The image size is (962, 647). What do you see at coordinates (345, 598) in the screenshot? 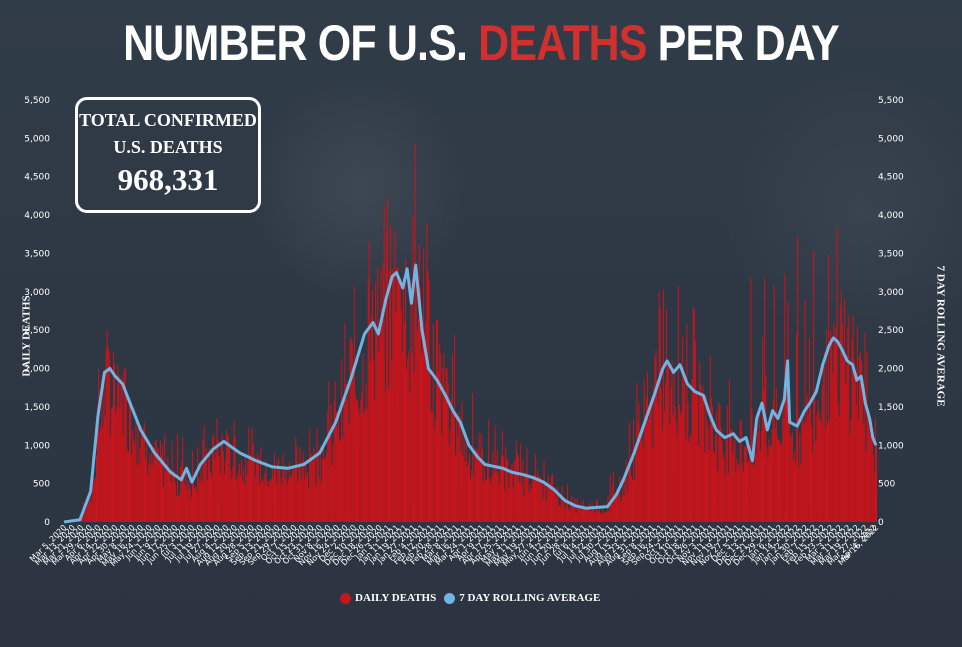
I see `legend-daily-swatch-icon` at bounding box center [345, 598].